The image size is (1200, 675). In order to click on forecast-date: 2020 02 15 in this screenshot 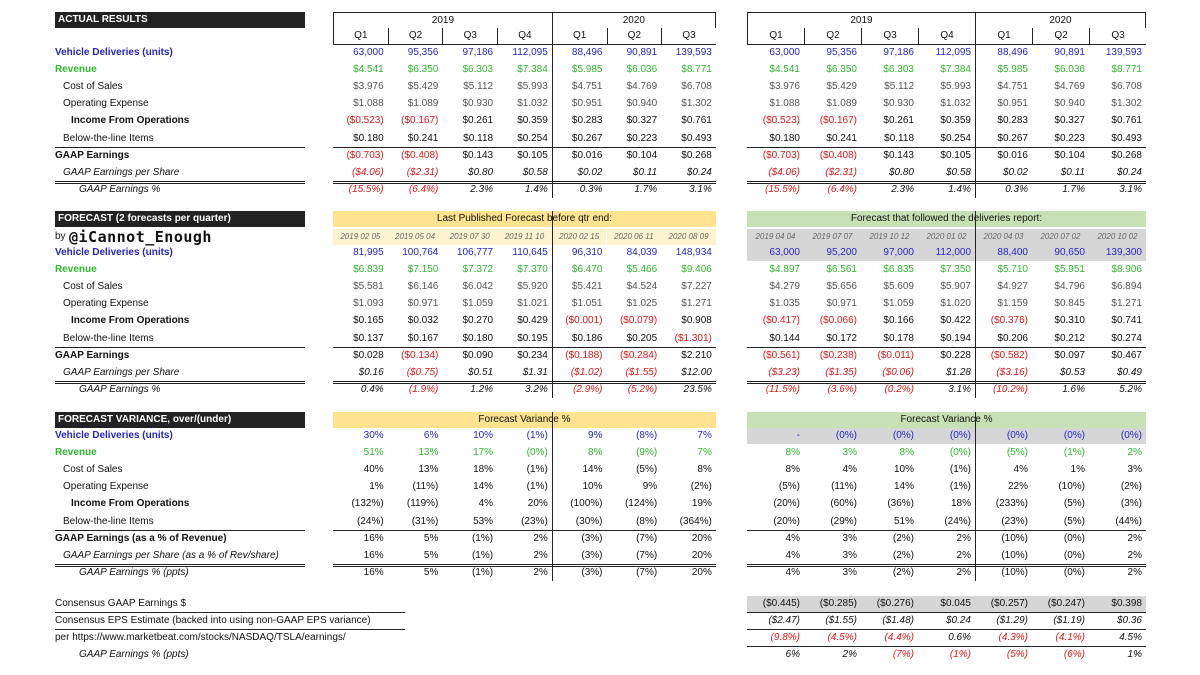, I will do `click(579, 237)`.